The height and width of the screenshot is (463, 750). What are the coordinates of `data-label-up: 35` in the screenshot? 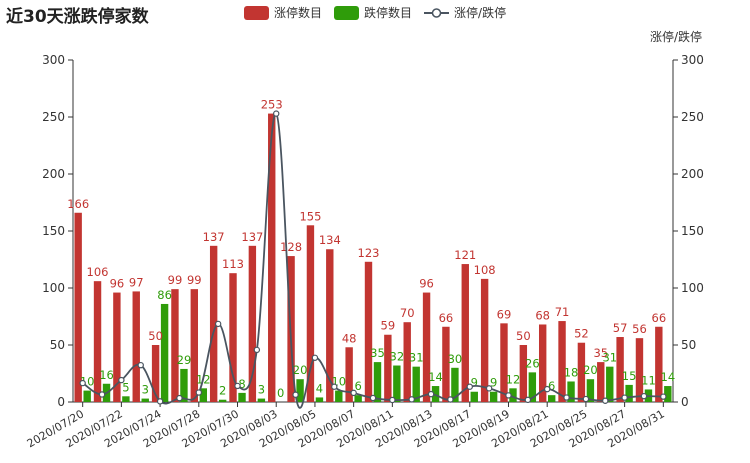 It's located at (600, 353).